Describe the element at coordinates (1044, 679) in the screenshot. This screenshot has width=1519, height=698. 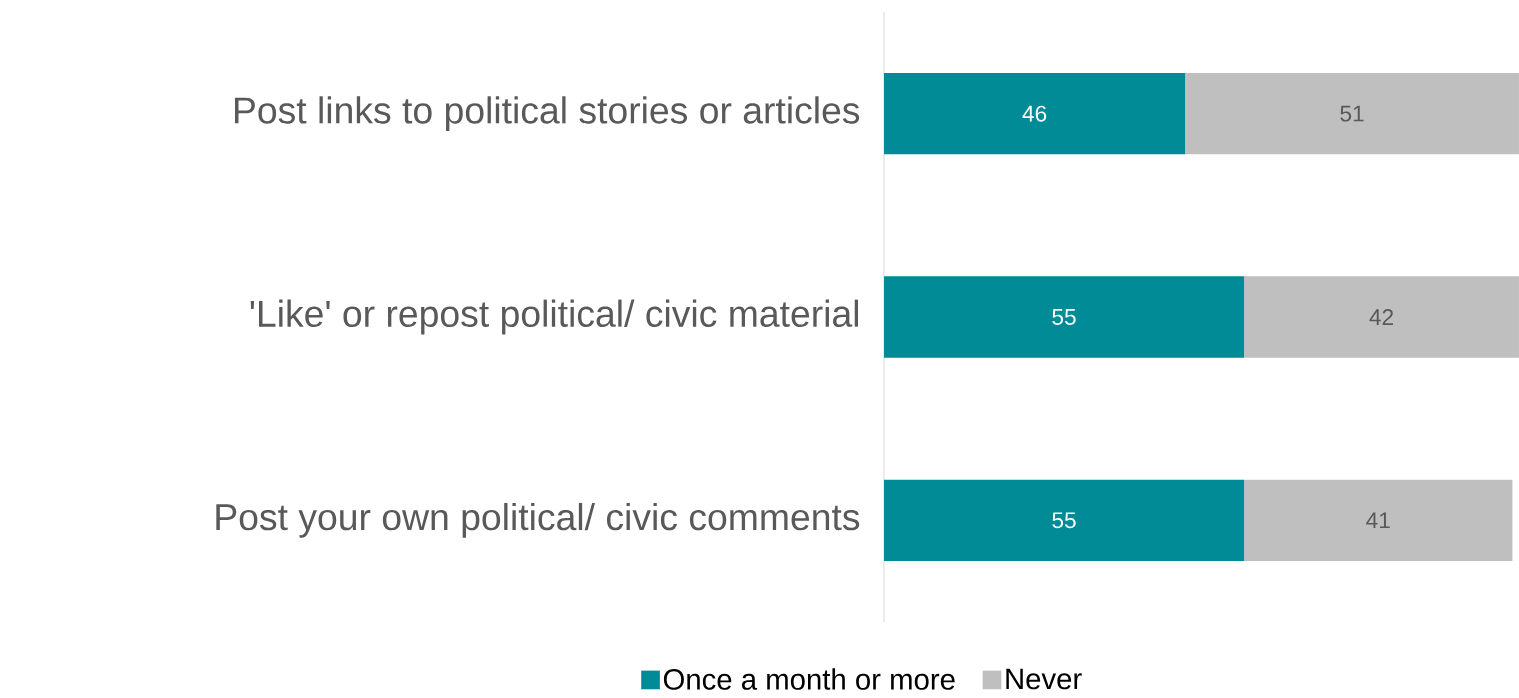
I see `legend-label: Never` at that location.